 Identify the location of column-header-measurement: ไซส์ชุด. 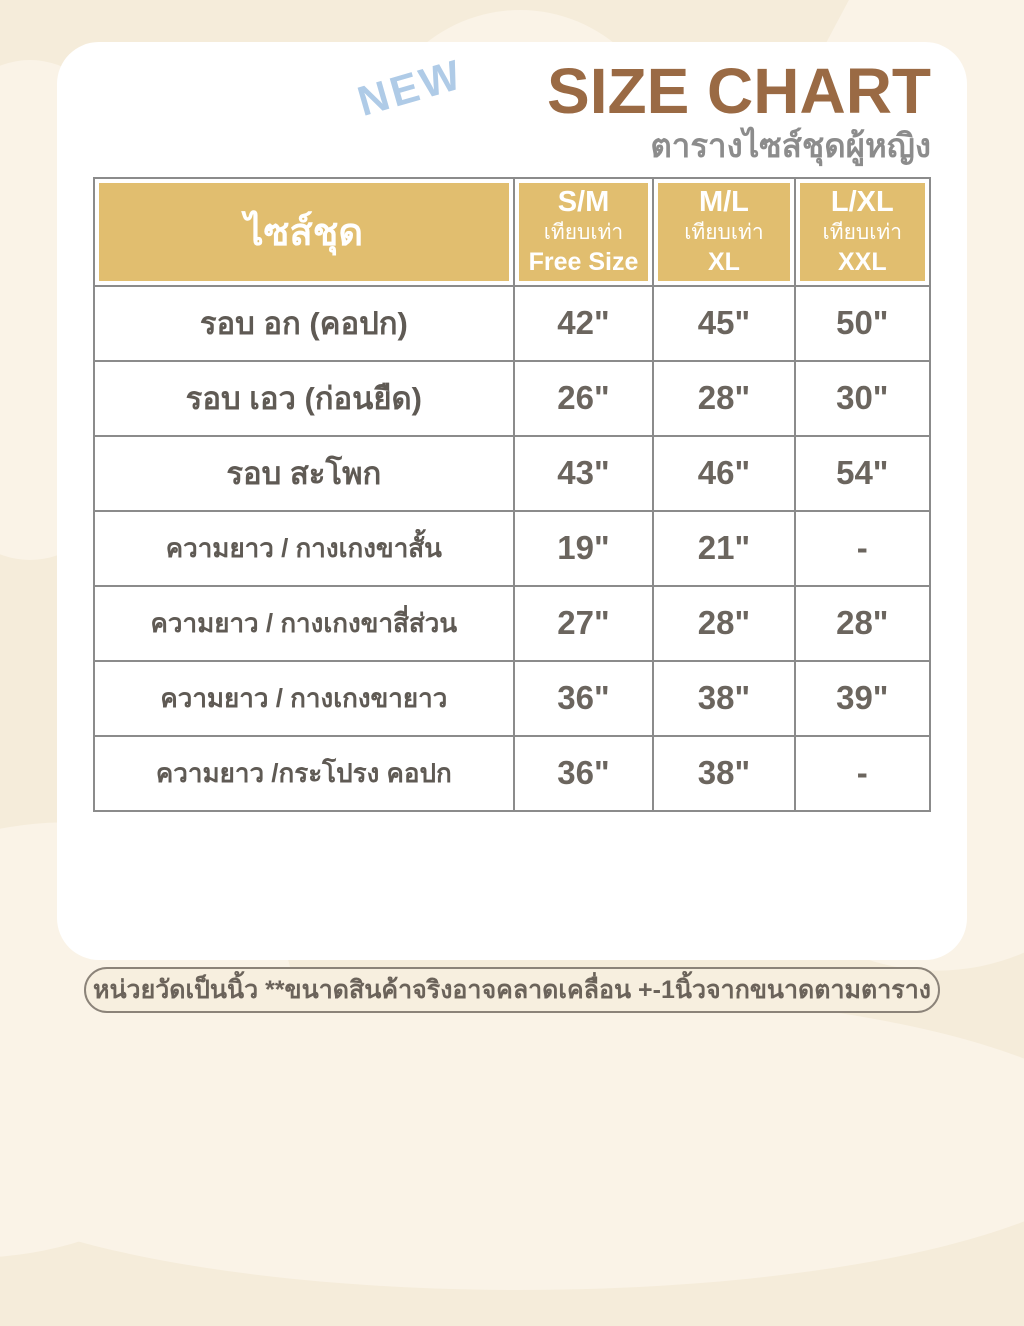
(304, 232).